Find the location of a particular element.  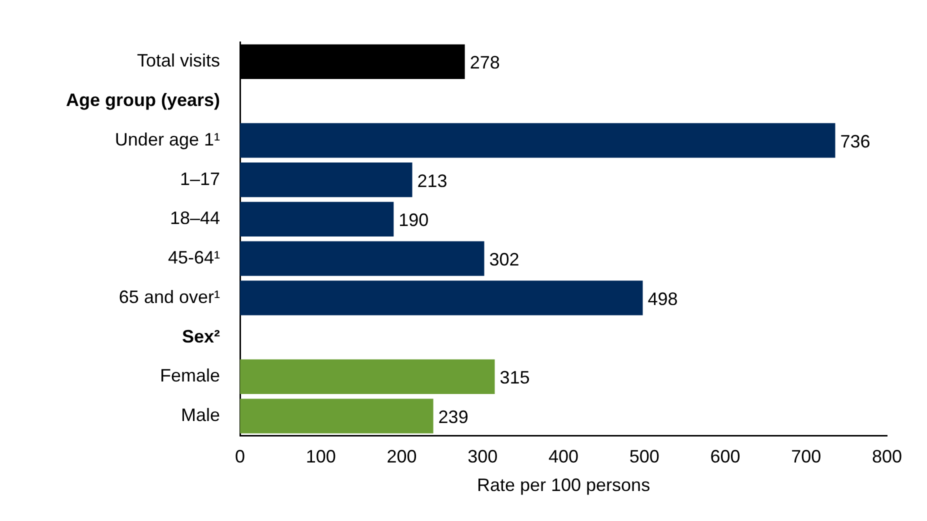

y-tick-label: Sex² is located at coordinates (201, 336).